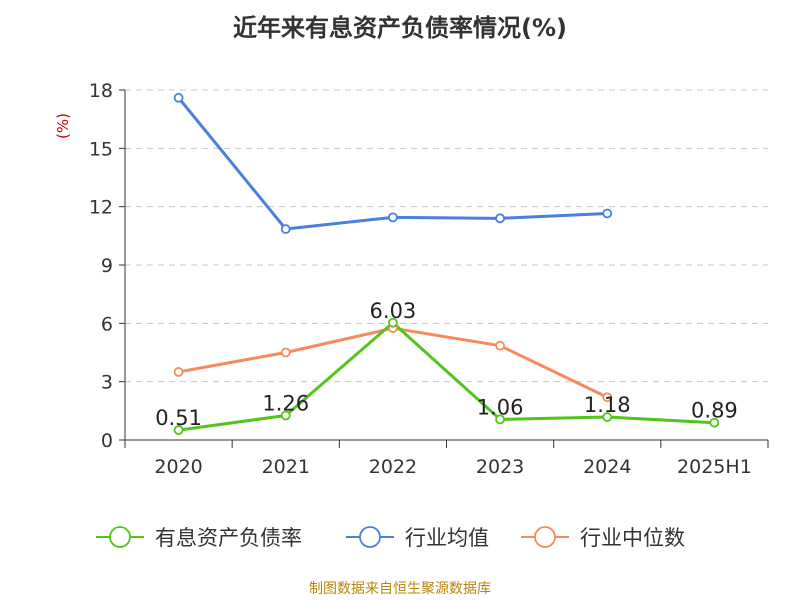  Describe the element at coordinates (101, 91) in the screenshot. I see `y-tick-label: 18` at that location.